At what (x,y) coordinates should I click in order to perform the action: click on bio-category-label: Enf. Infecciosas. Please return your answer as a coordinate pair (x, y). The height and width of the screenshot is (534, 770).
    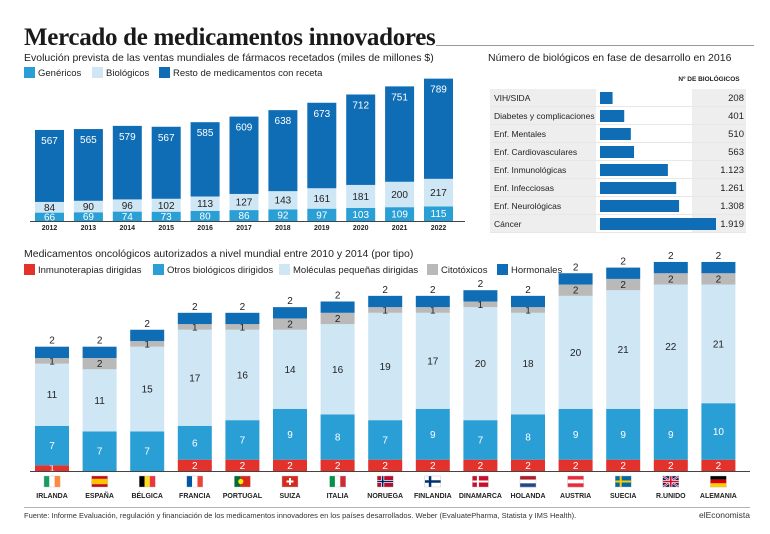
    Looking at the image, I should click on (524, 188).